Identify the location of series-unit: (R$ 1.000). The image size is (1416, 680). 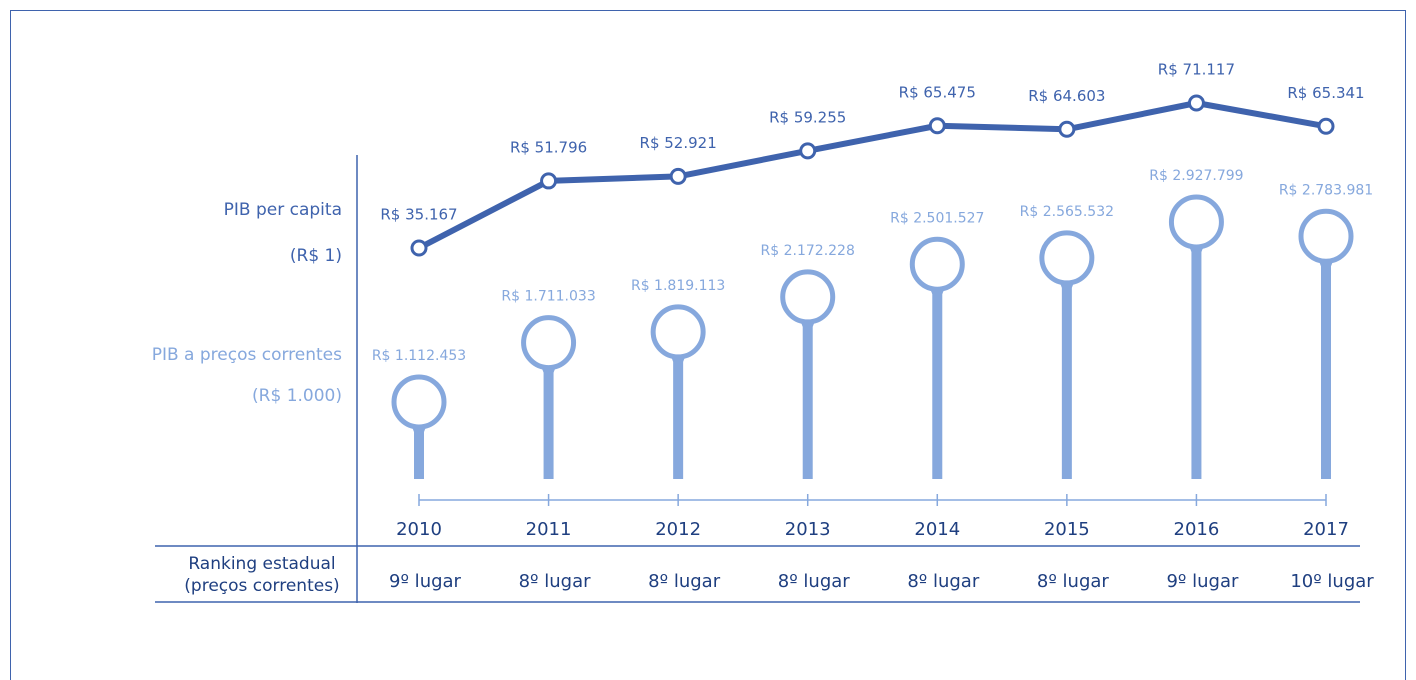
(297, 396).